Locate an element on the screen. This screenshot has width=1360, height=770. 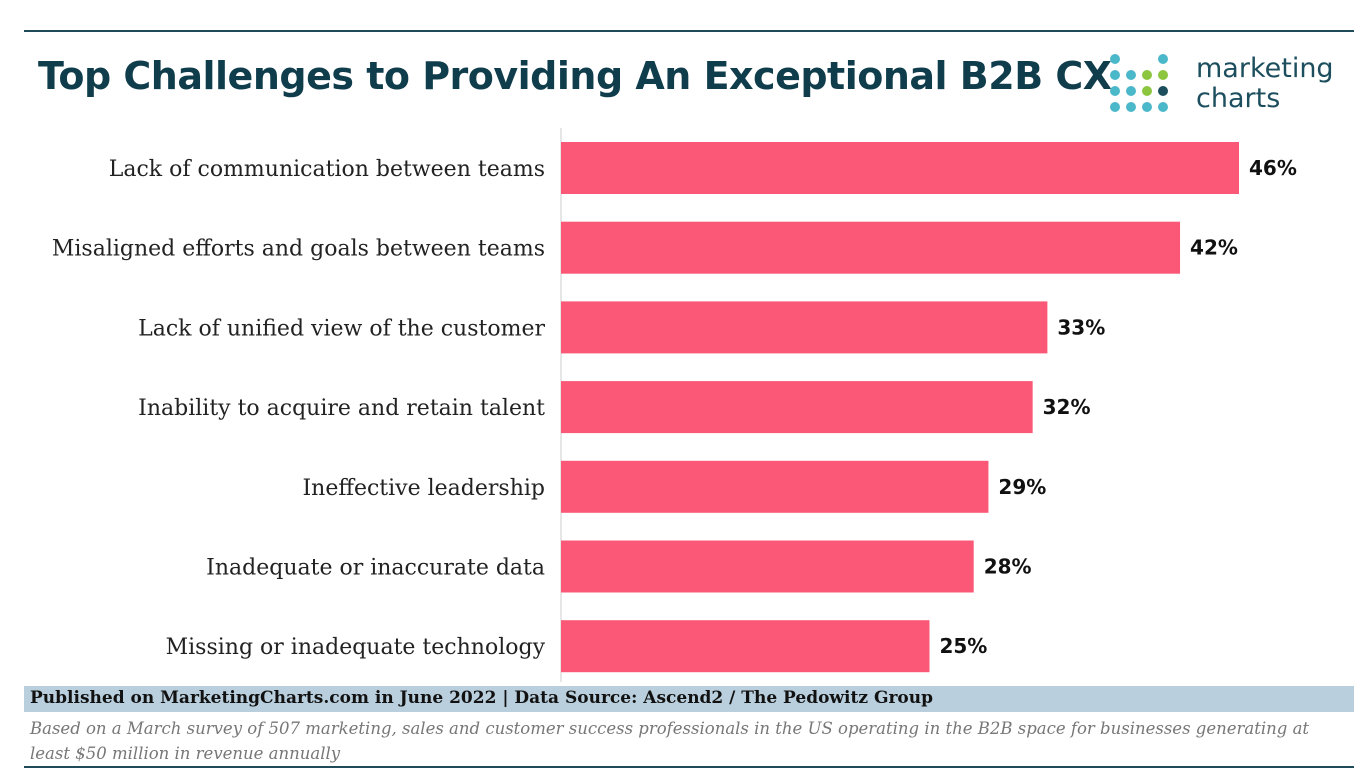
value-label: 29% is located at coordinates (1022, 487).